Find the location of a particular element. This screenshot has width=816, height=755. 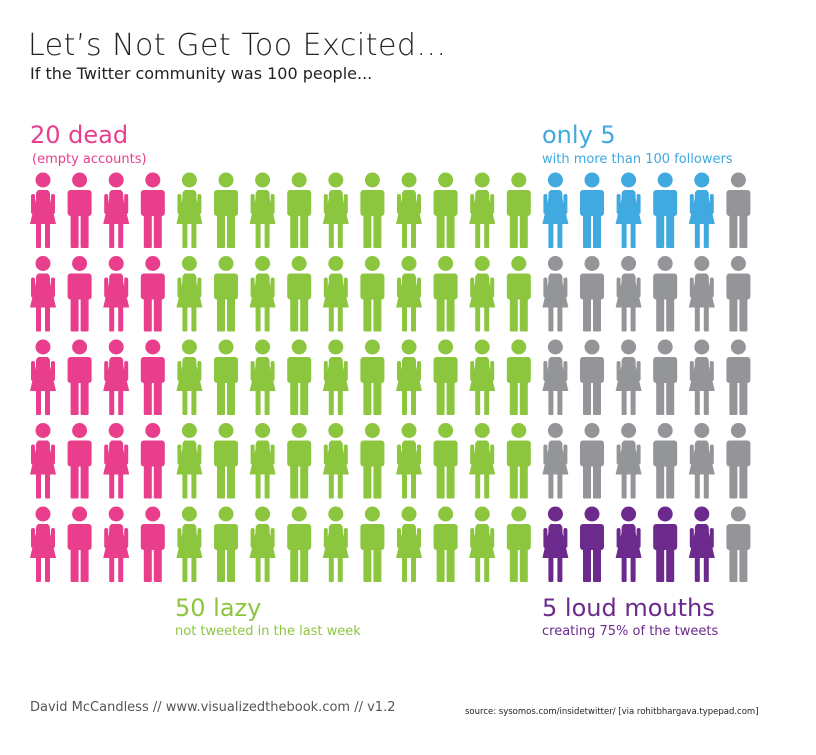

loud-annotation-subtitle: creating 75% of the tweets is located at coordinates (630, 631).